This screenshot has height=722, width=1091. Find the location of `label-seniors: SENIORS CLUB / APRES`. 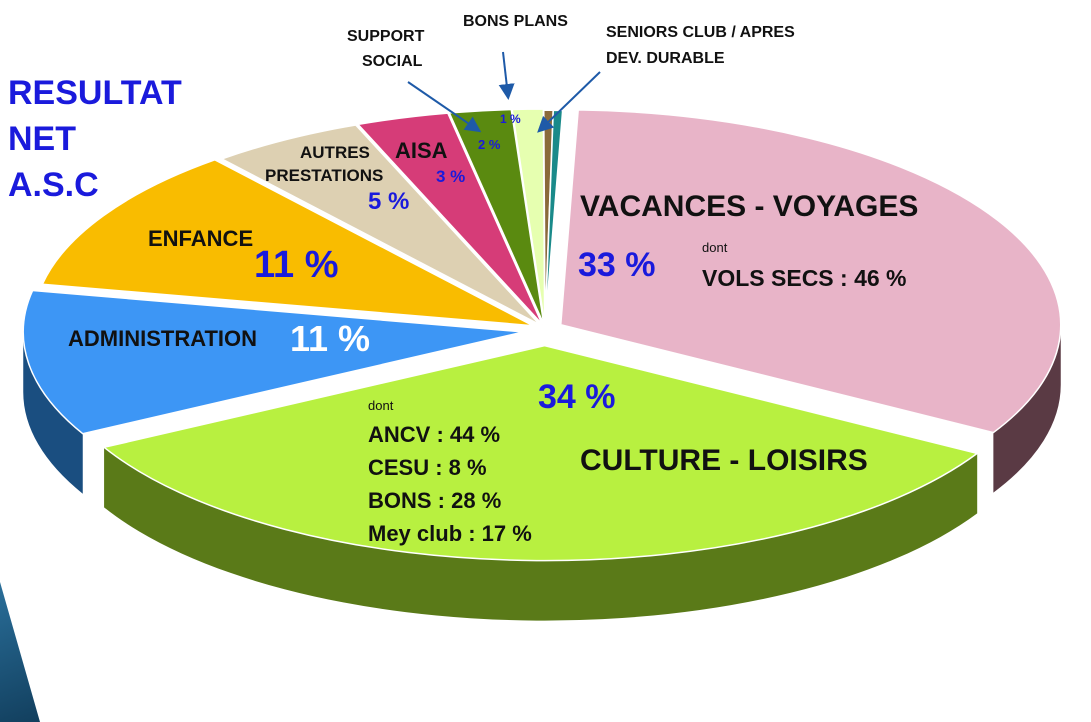

label-seniors: SENIORS CLUB / APRES is located at coordinates (700, 32).